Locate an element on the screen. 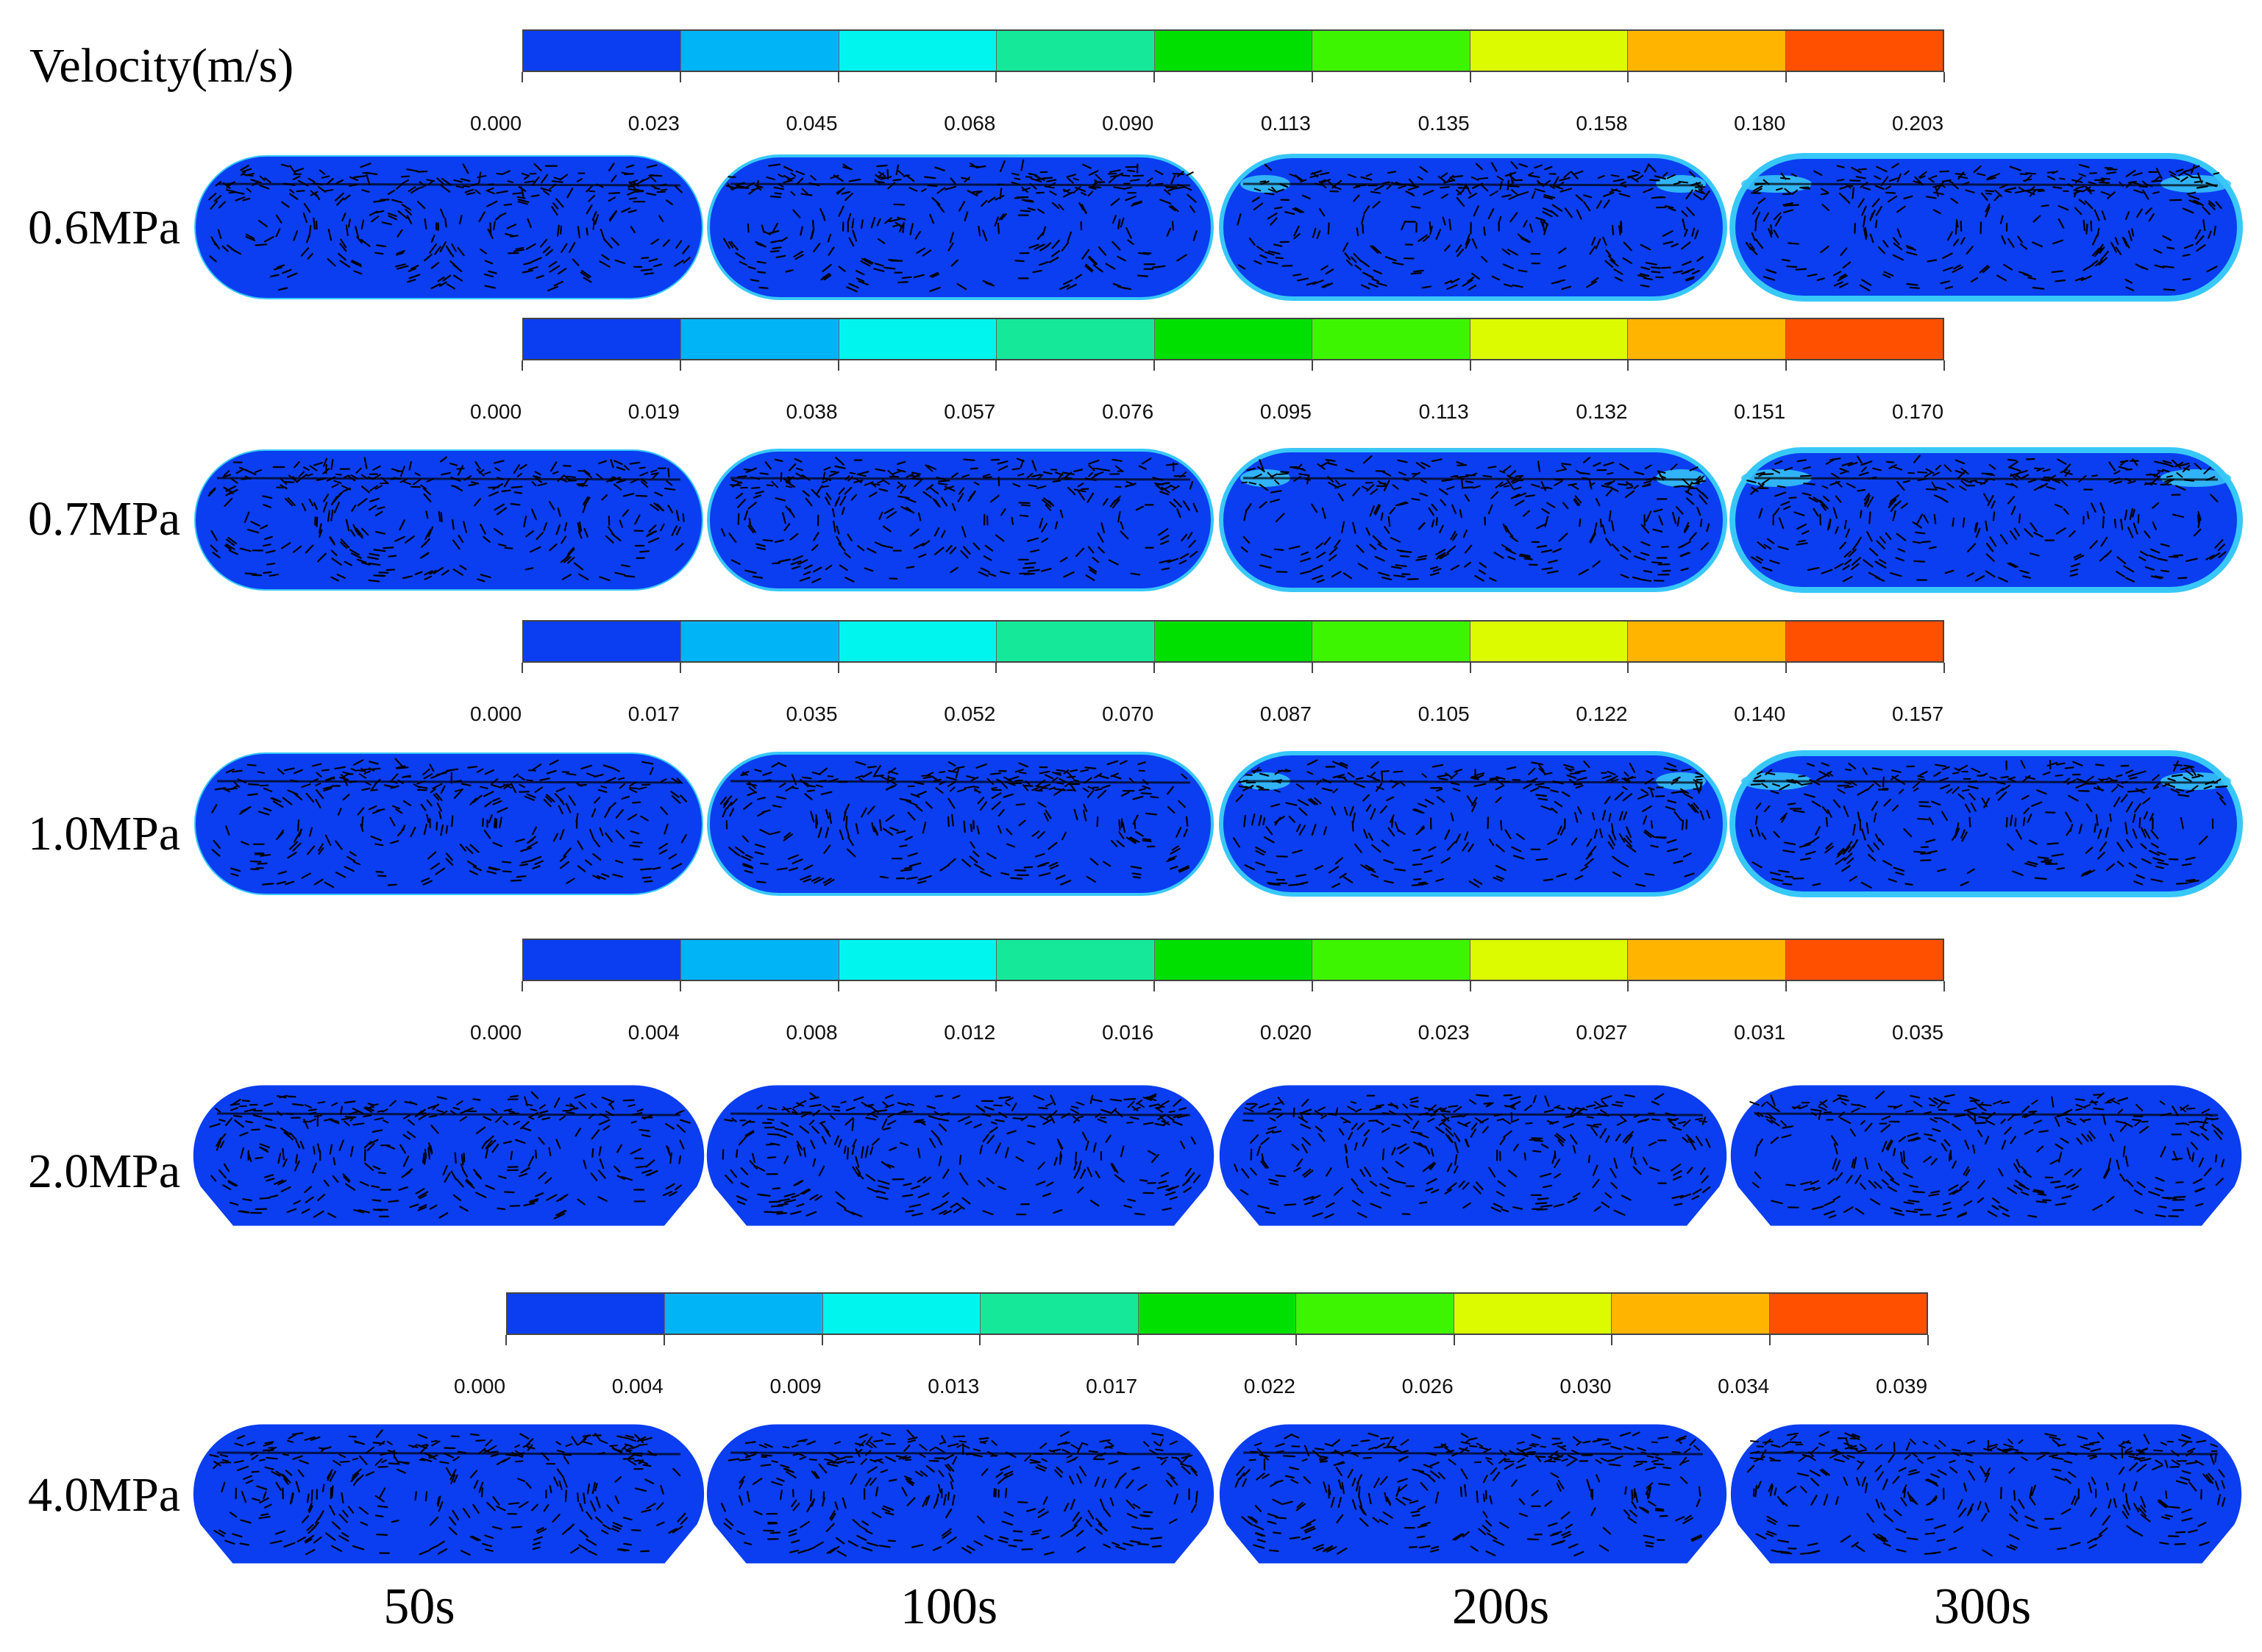  tank-contour-4.0MPa-100s is located at coordinates (960, 1494).